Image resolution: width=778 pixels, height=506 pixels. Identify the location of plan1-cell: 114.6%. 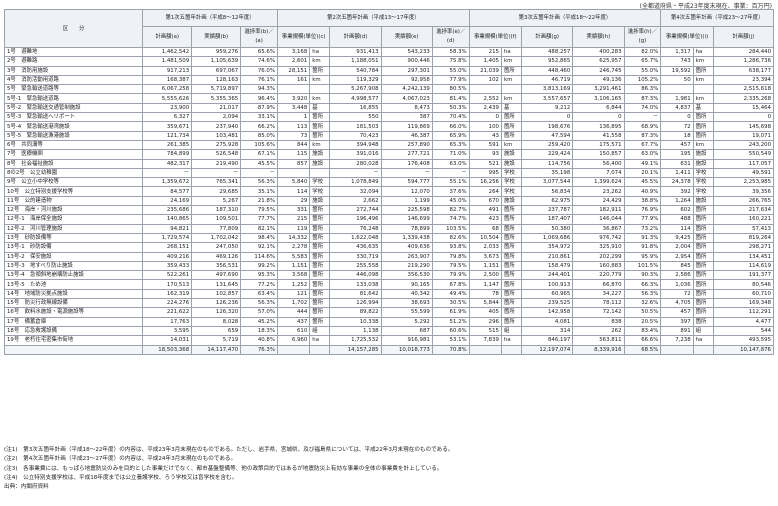
(259, 256).